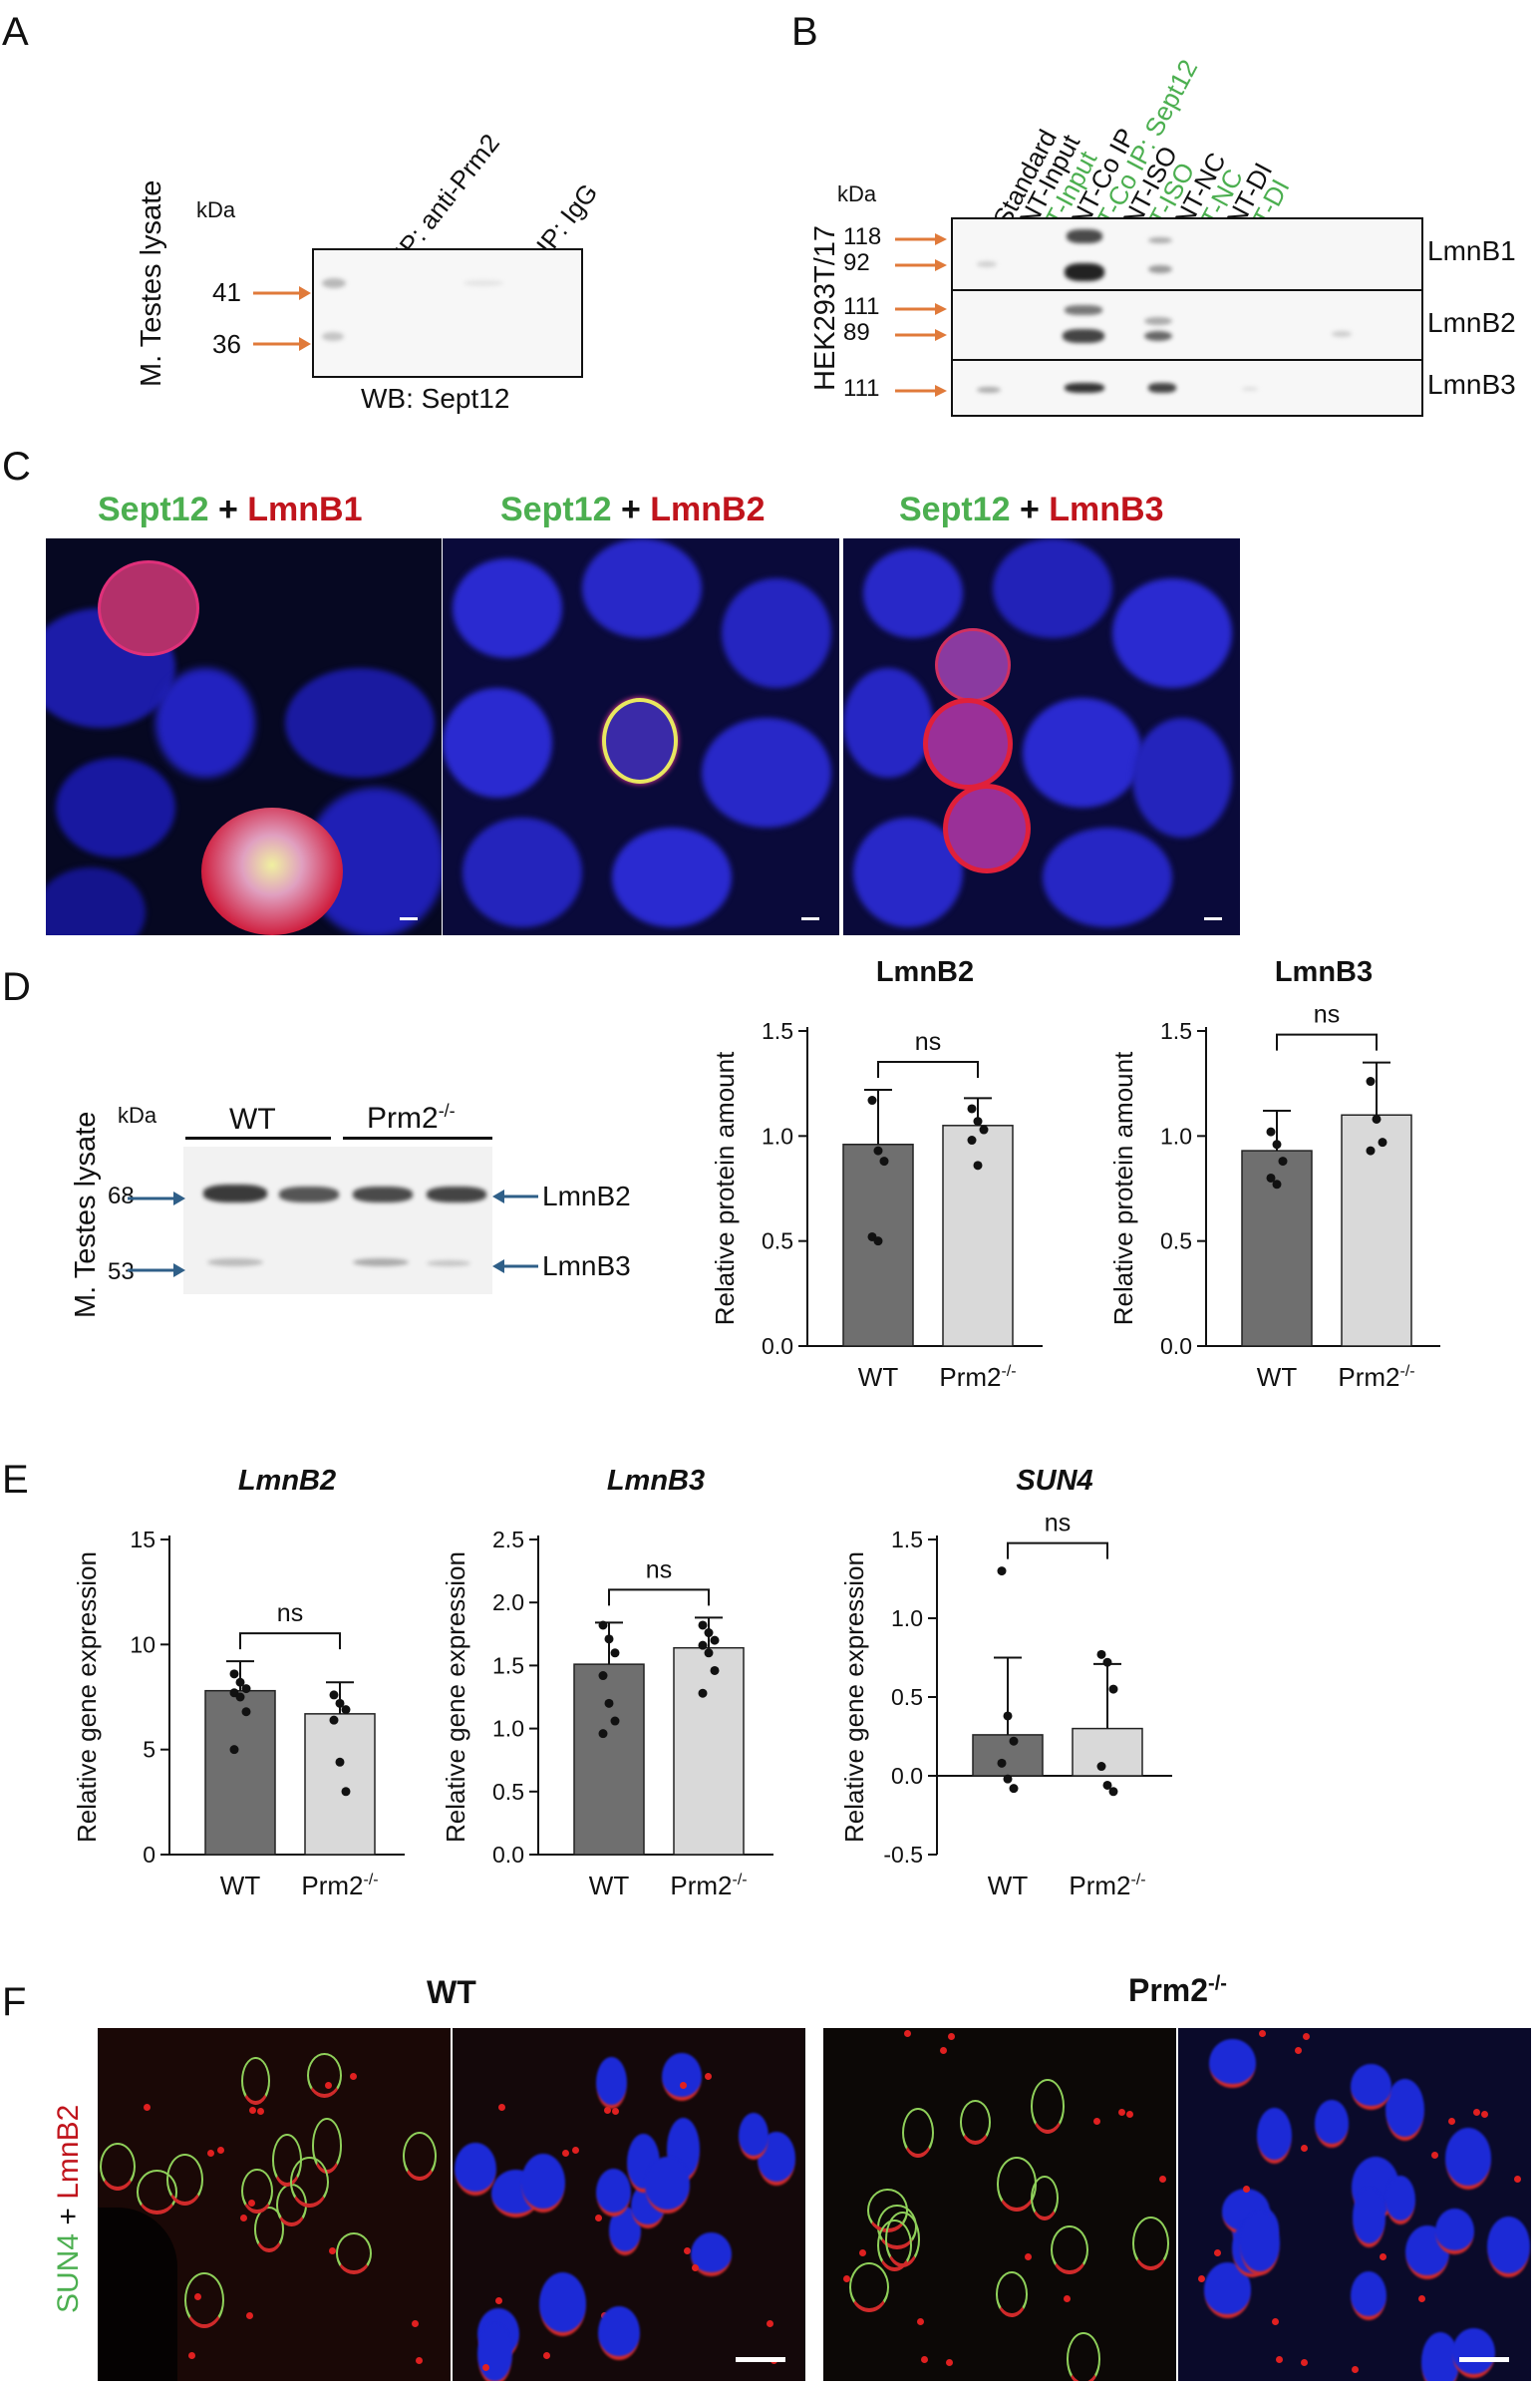 This screenshot has height=2389, width=1540. Describe the element at coordinates (15, 2002) in the screenshot. I see `panel-letter-f: F` at that location.